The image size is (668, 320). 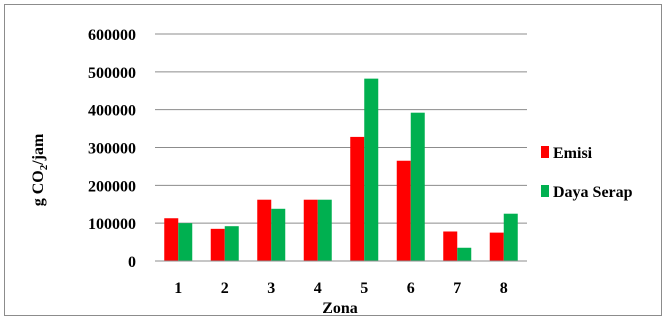 What do you see at coordinates (545, 191) in the screenshot?
I see `legend-swatch-daya-serap` at bounding box center [545, 191].